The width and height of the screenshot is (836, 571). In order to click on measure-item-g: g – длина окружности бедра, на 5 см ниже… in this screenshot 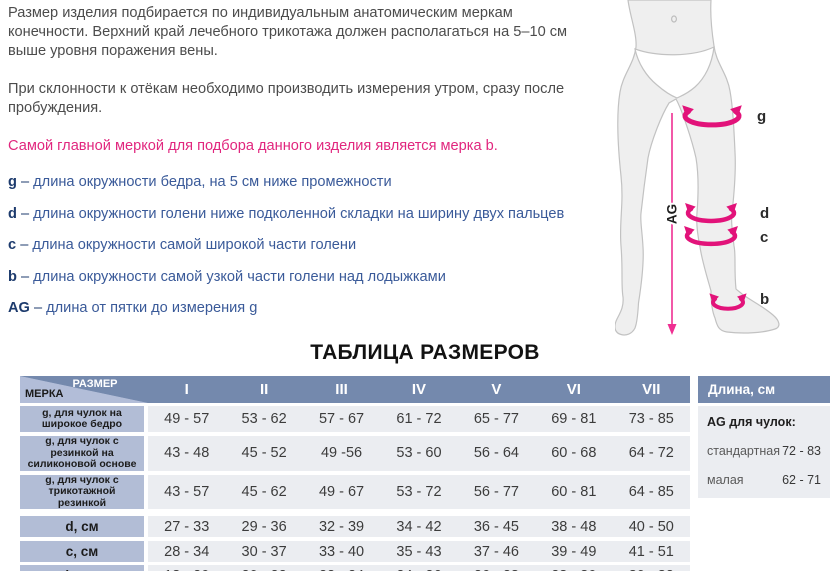, I will do `click(297, 182)`.